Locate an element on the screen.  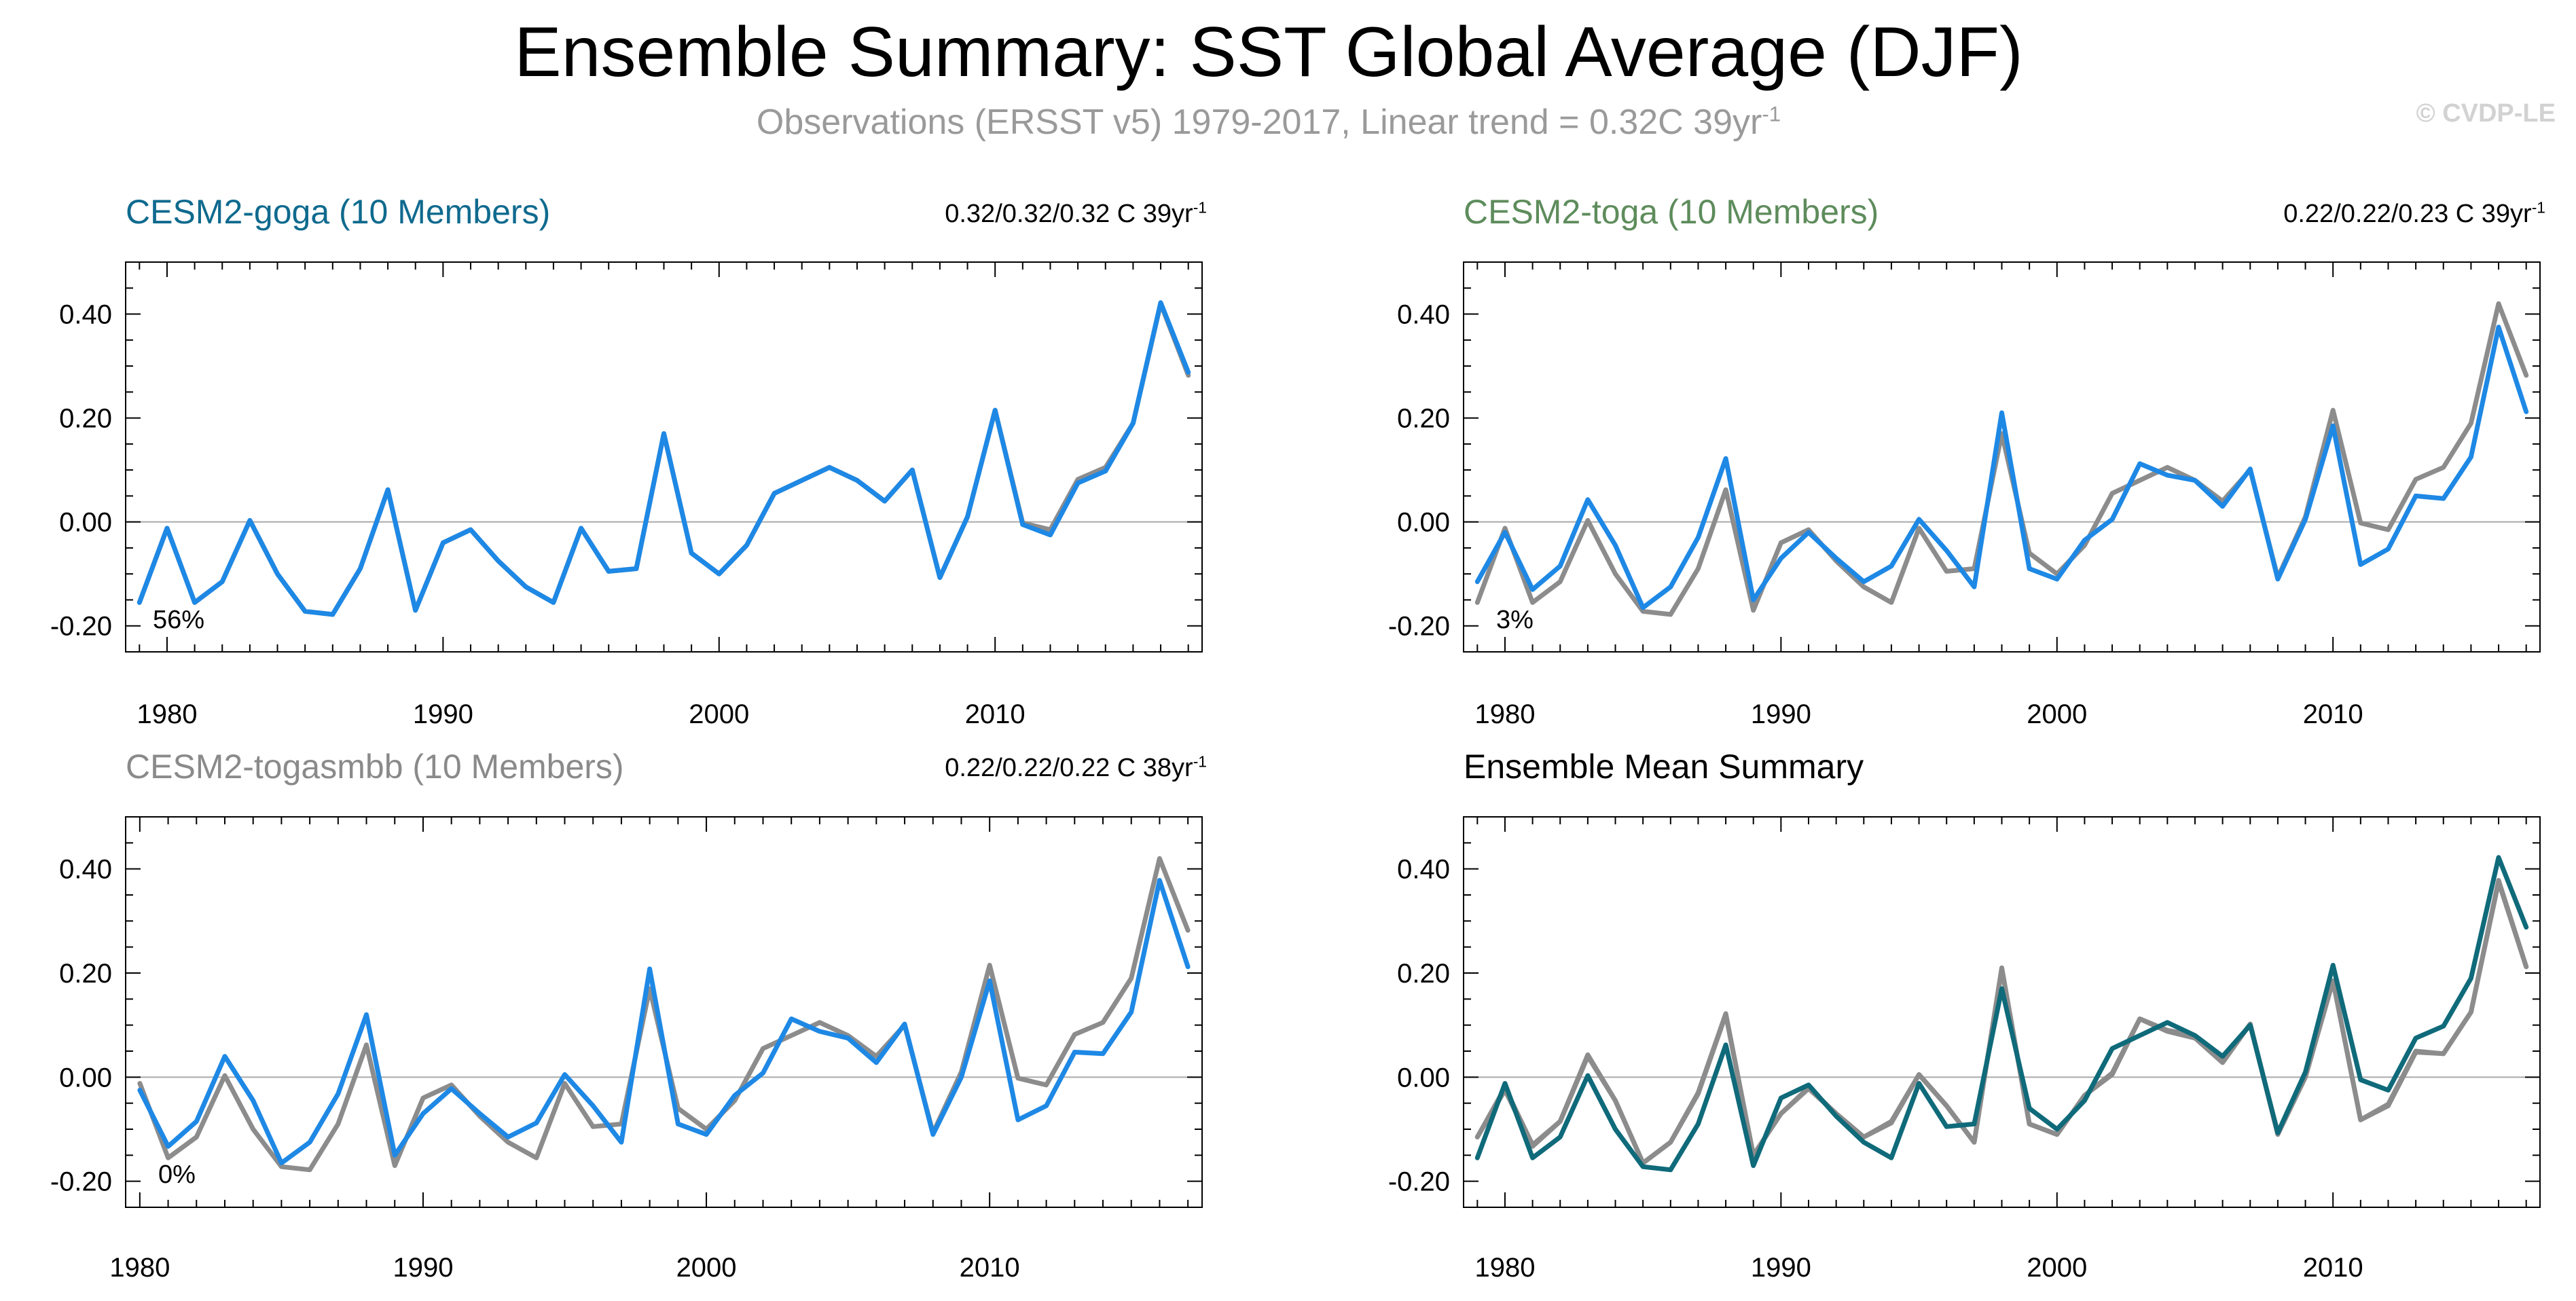
trend-label-goga: 0.32/0.32/0.32 C 39yr-1 is located at coordinates (1076, 214).